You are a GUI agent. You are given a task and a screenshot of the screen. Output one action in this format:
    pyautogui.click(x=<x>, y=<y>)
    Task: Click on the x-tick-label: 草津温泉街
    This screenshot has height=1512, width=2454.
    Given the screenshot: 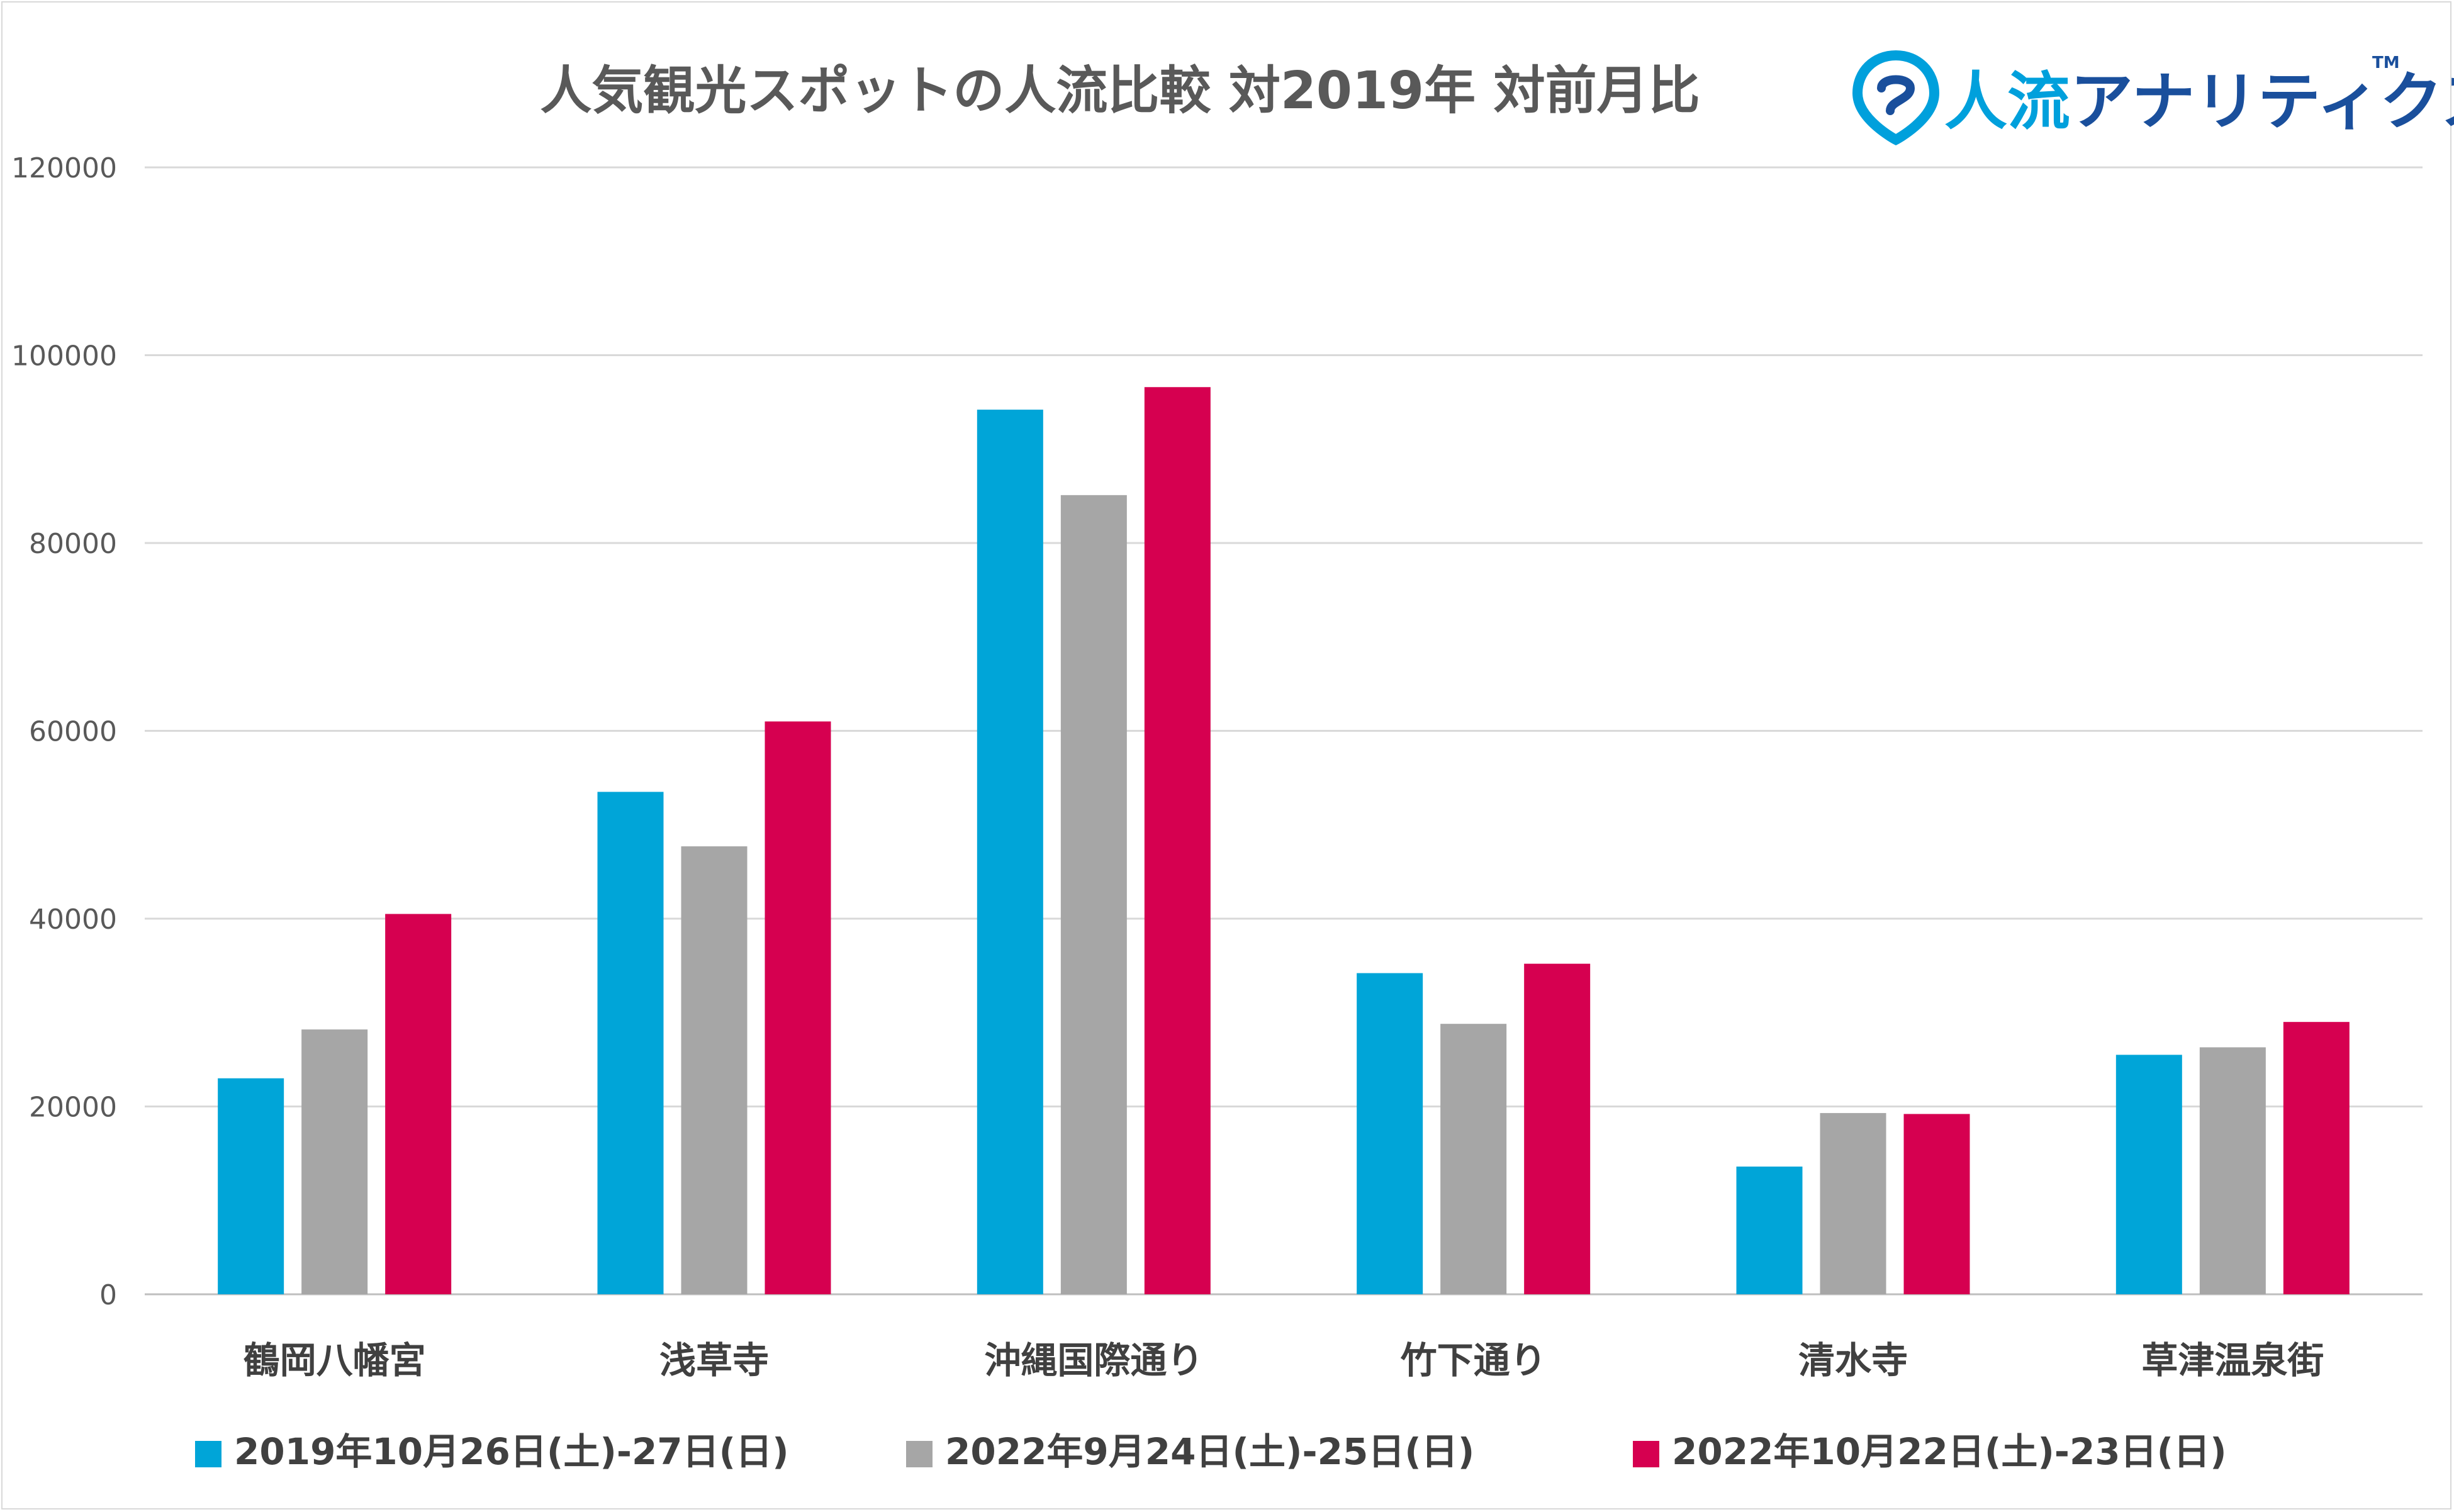 What is the action you would take?
    pyautogui.click(x=2232, y=1360)
    